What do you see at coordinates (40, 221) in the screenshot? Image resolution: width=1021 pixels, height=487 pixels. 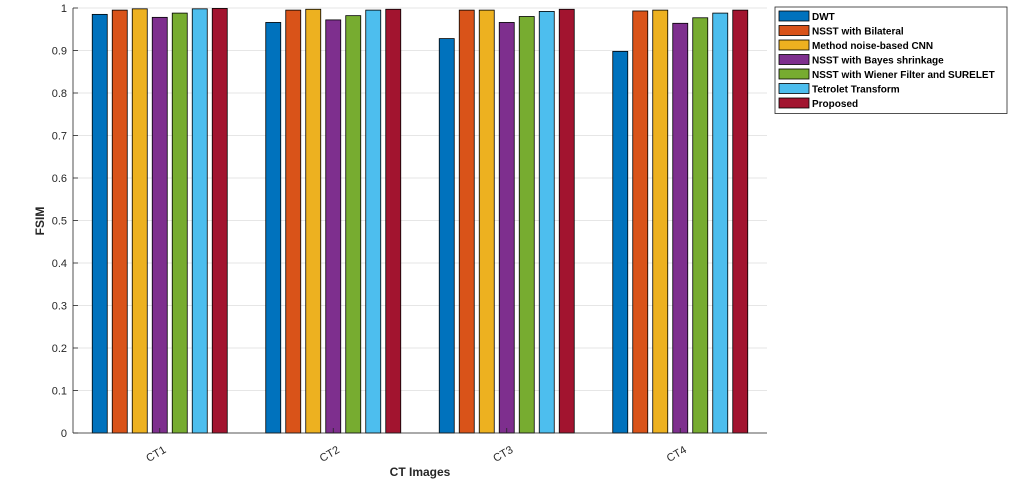 I see `y-axis-label: FSIM` at bounding box center [40, 221].